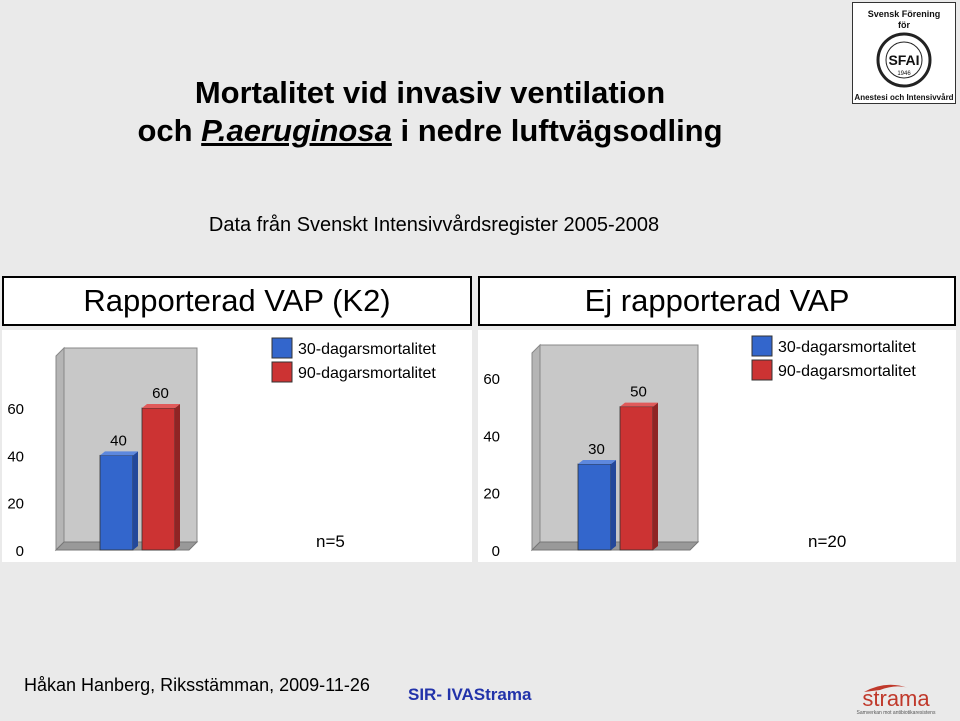 The width and height of the screenshot is (960, 721). Describe the element at coordinates (430, 92) in the screenshot. I see `slide-title-line1: Mortalitet vid invasiv ventilation` at that location.